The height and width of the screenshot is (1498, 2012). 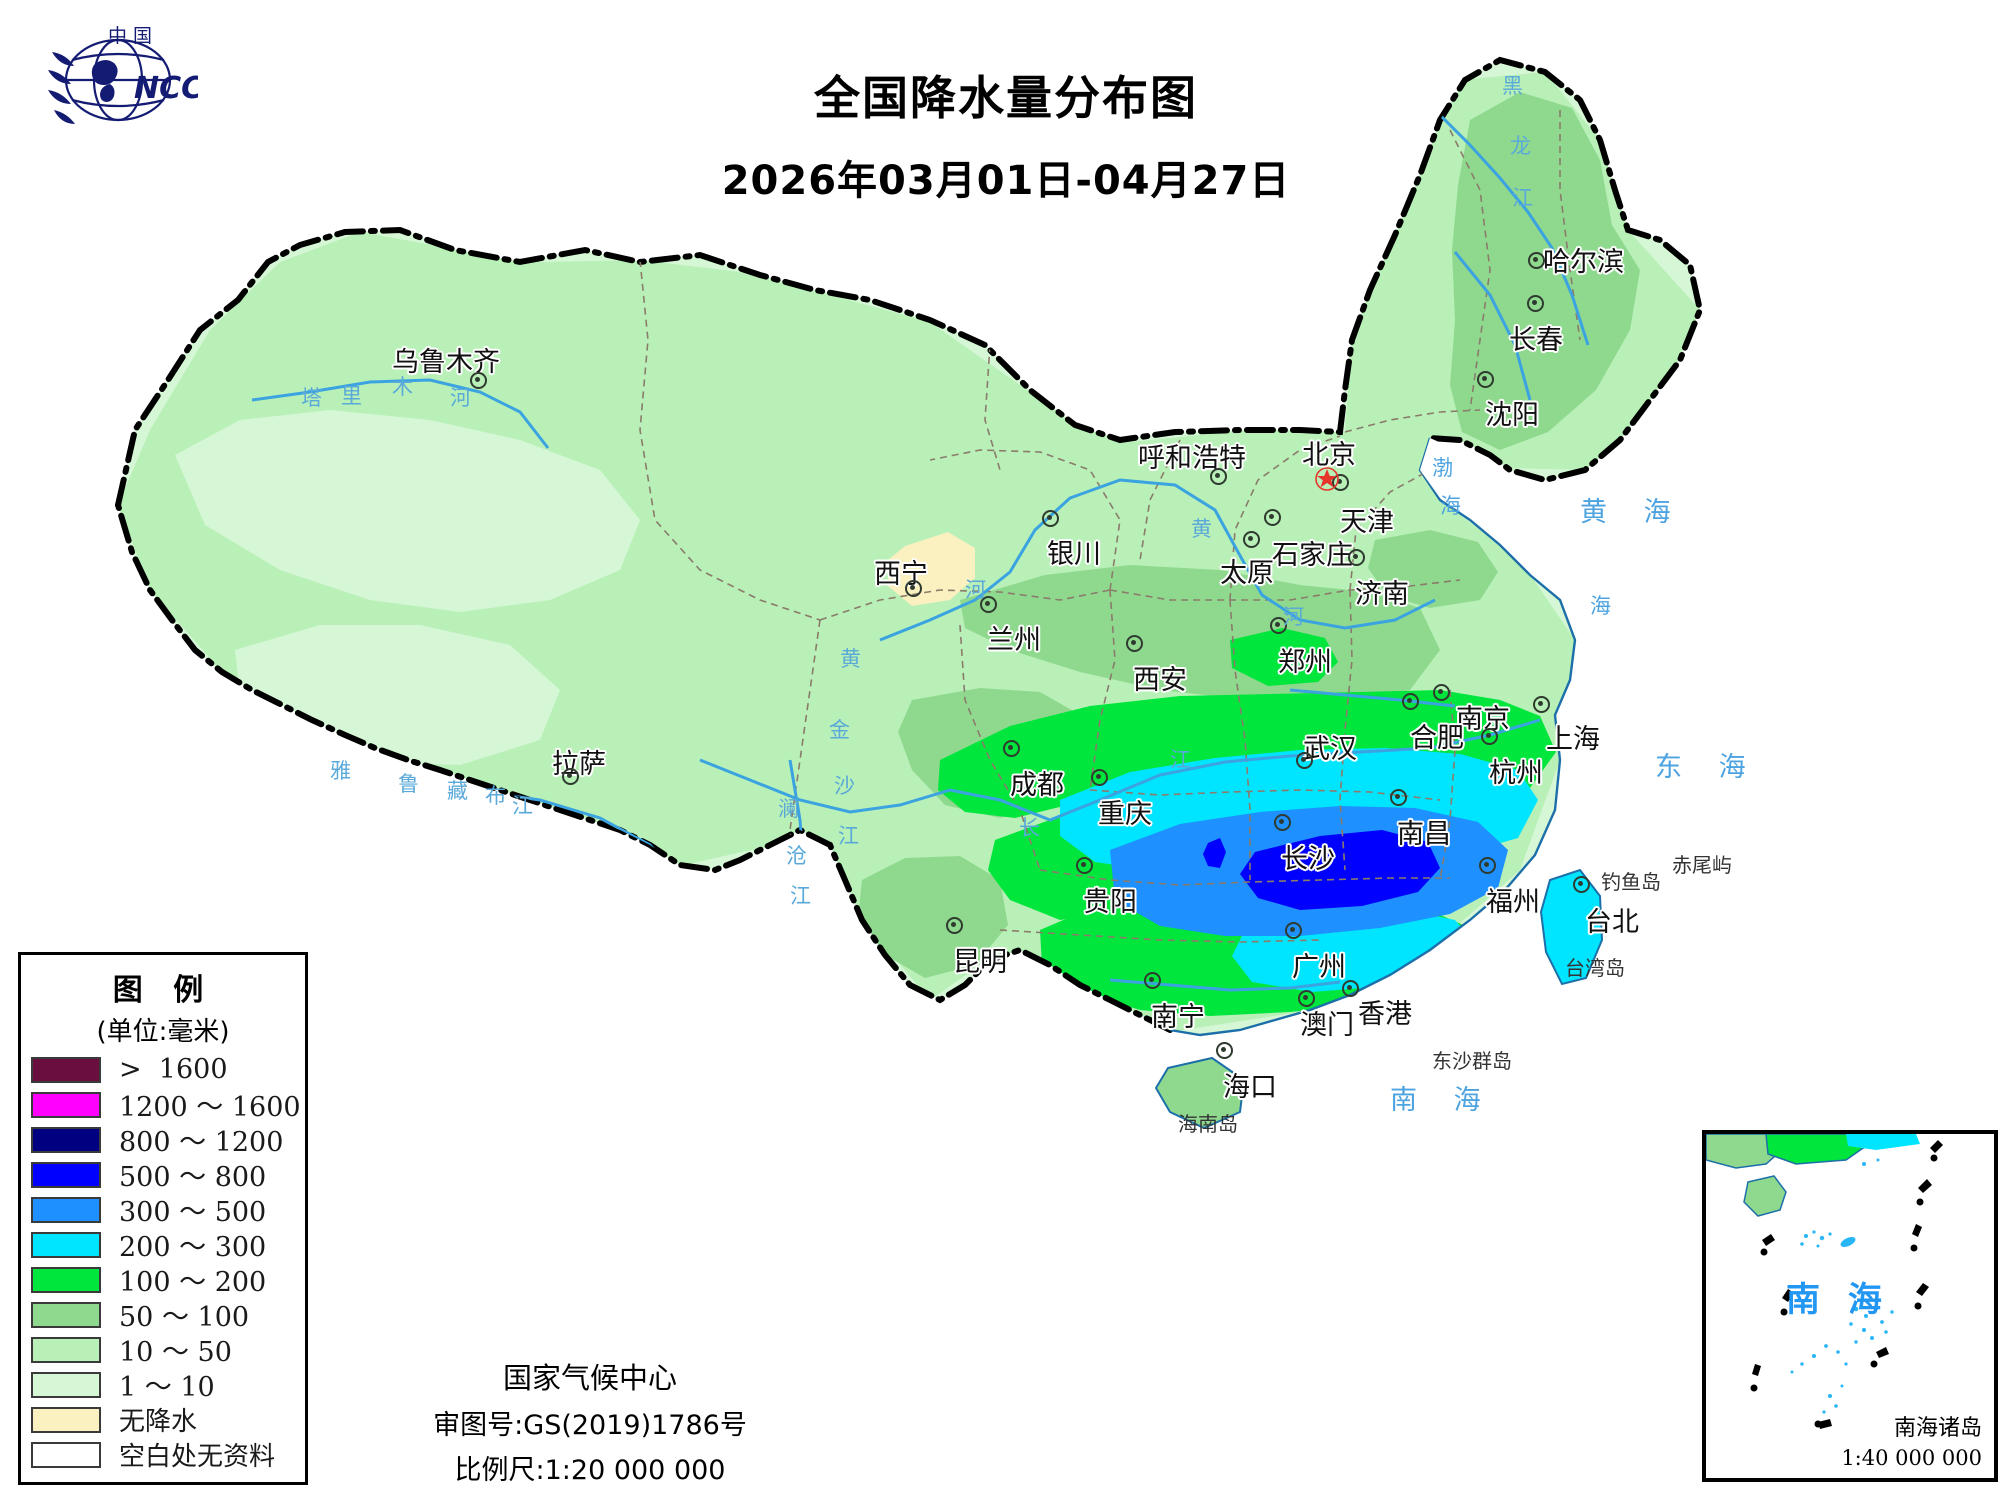 What do you see at coordinates (130, 36) in the screenshot?
I see `logo-top-text: 中 国` at bounding box center [130, 36].